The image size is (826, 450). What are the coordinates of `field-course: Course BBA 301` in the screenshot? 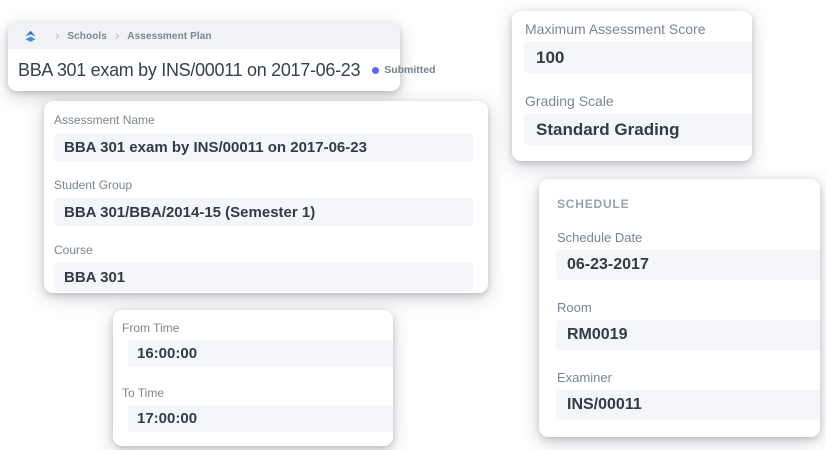 It's located at (266, 267).